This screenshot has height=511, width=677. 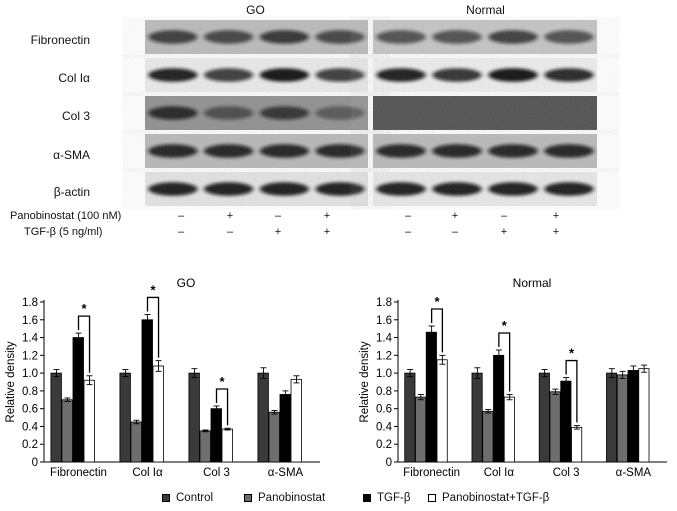 I want to click on chart-title: Normal, so click(x=532, y=283).